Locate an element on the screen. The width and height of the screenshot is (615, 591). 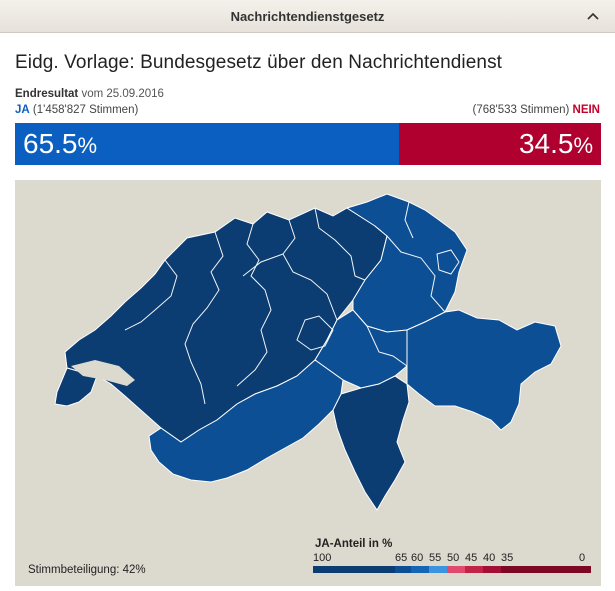
no-summary: (768'533 Stimmen) NEIN is located at coordinates (536, 110).